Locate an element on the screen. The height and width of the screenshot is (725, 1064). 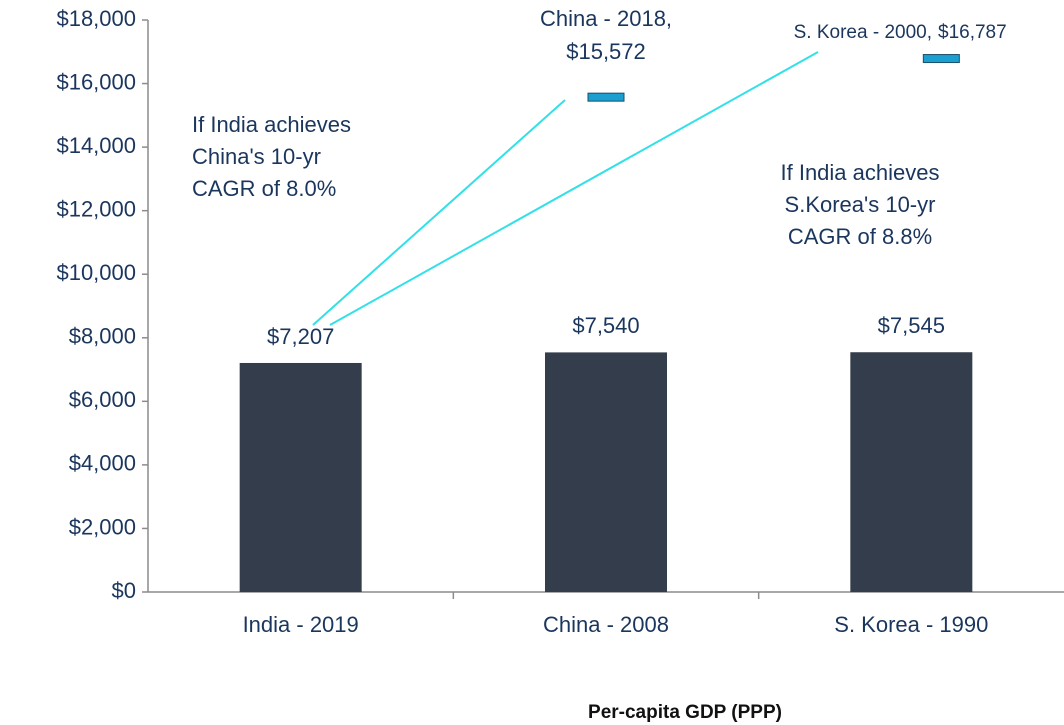
y-tick-label: $8,000 is located at coordinates (102, 336).